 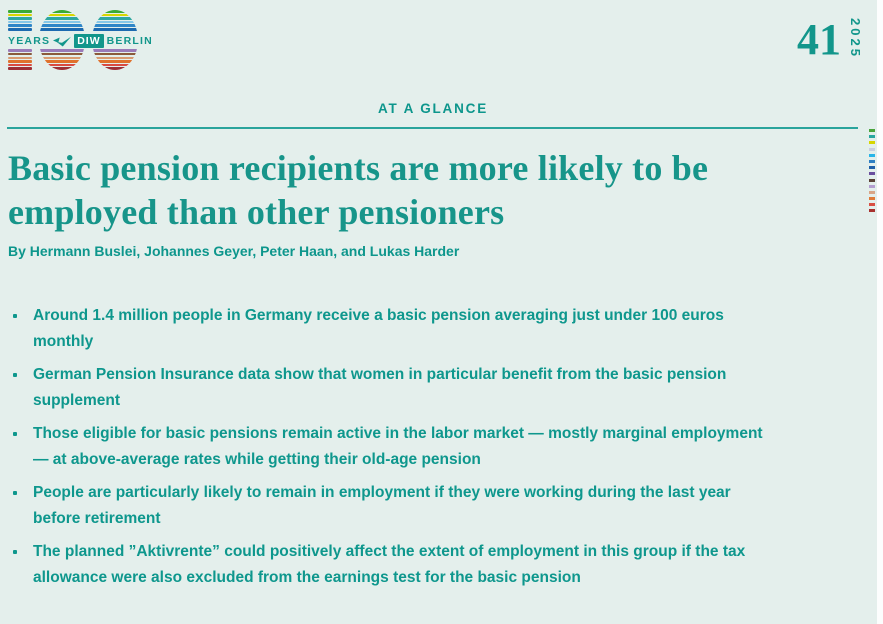 I want to click on logo-text-band: YEARS DIW BERLIN, so click(x=80, y=40).